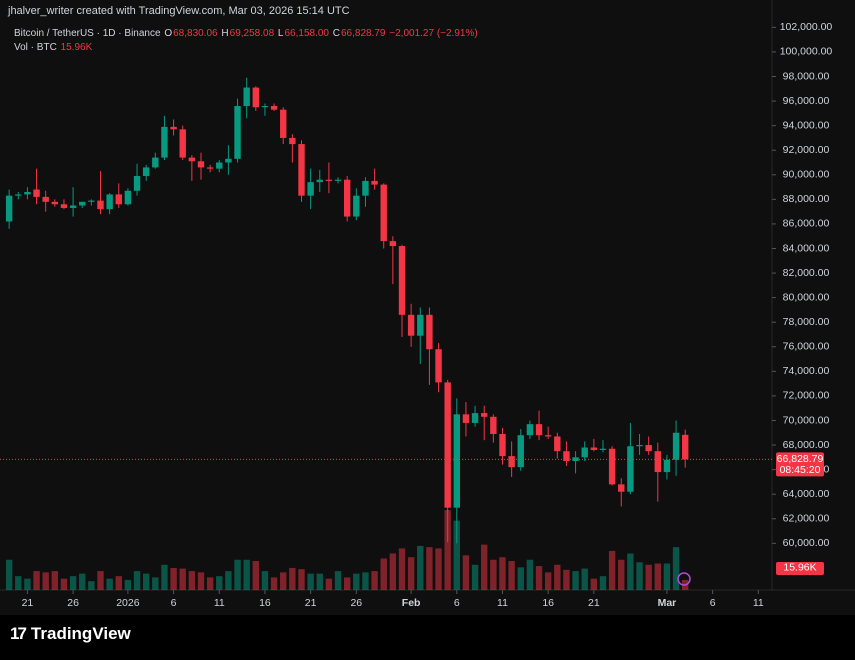 This screenshot has width=855, height=660. What do you see at coordinates (806, 199) in the screenshot?
I see `y-tick-label: 88,000.00` at bounding box center [806, 199].